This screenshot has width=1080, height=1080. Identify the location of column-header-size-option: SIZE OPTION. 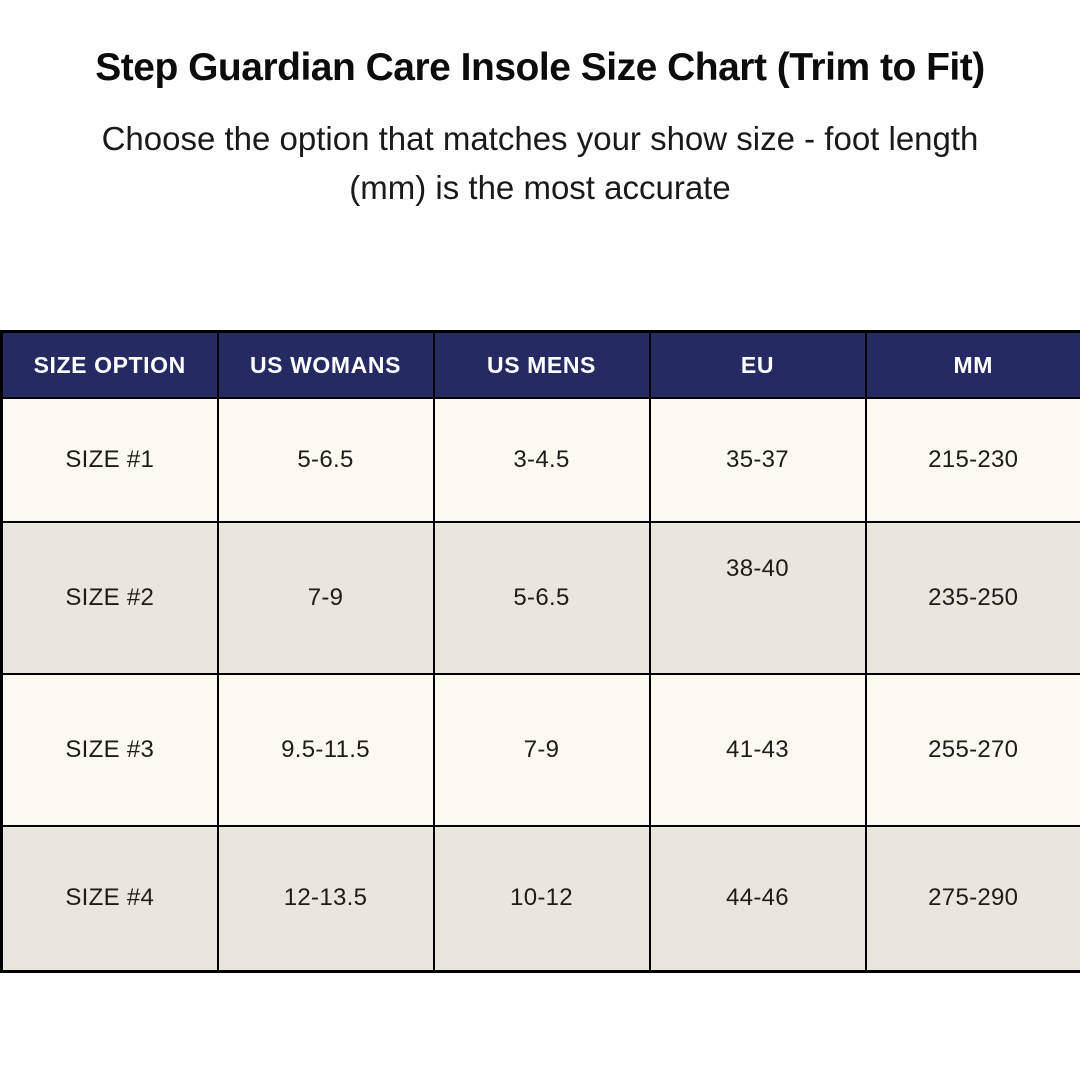
(109, 364).